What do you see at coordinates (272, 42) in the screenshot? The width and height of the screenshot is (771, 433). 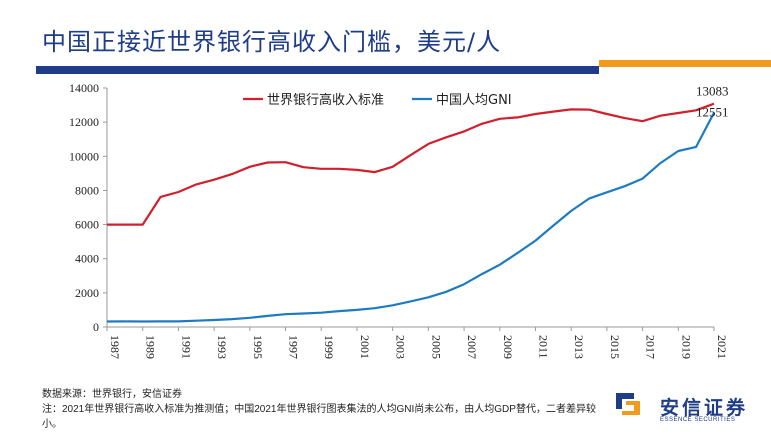 I see `page-title: 中国正接近世界银行高收入门槛，美元/人` at bounding box center [272, 42].